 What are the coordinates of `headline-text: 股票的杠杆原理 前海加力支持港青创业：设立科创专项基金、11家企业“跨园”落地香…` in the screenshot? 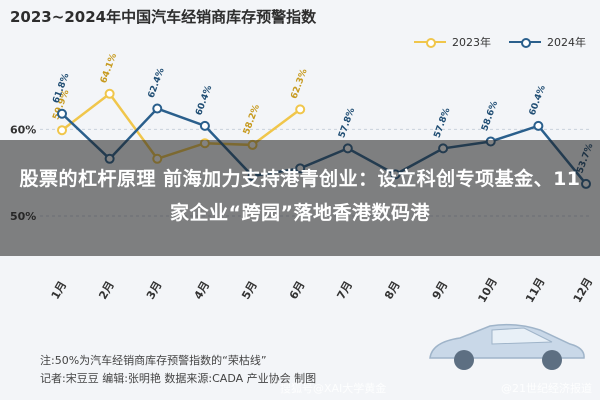 It's located at (300, 196).